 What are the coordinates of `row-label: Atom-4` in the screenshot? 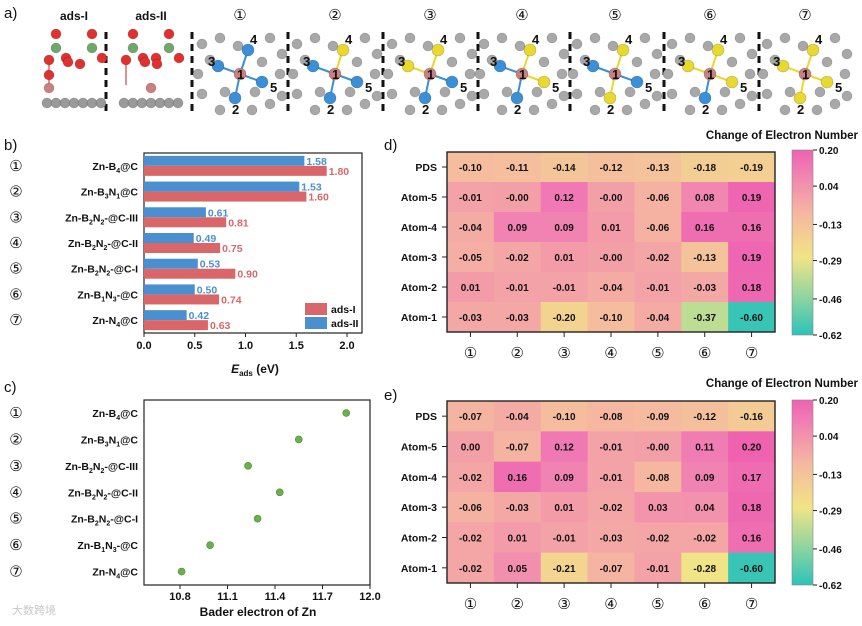 It's located at (419, 228).